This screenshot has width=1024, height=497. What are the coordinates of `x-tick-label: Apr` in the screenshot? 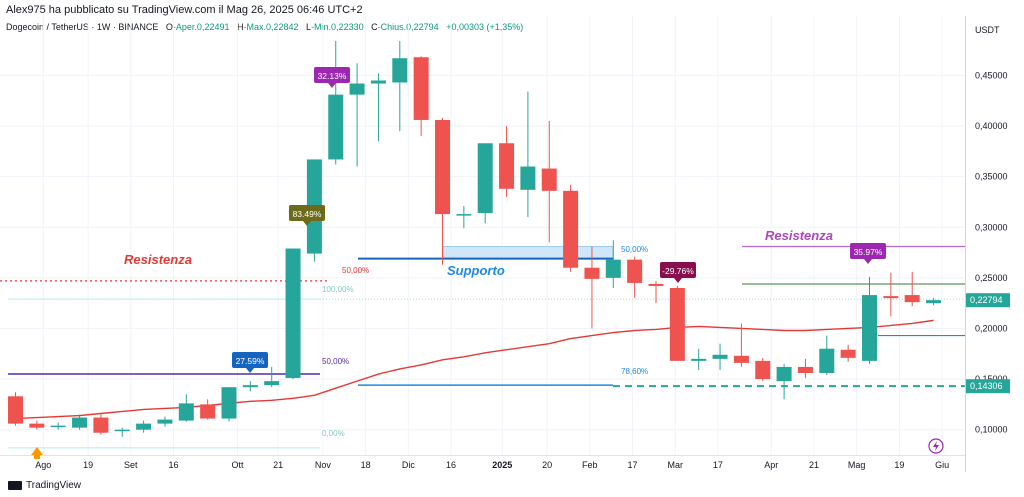 It's located at (771, 465).